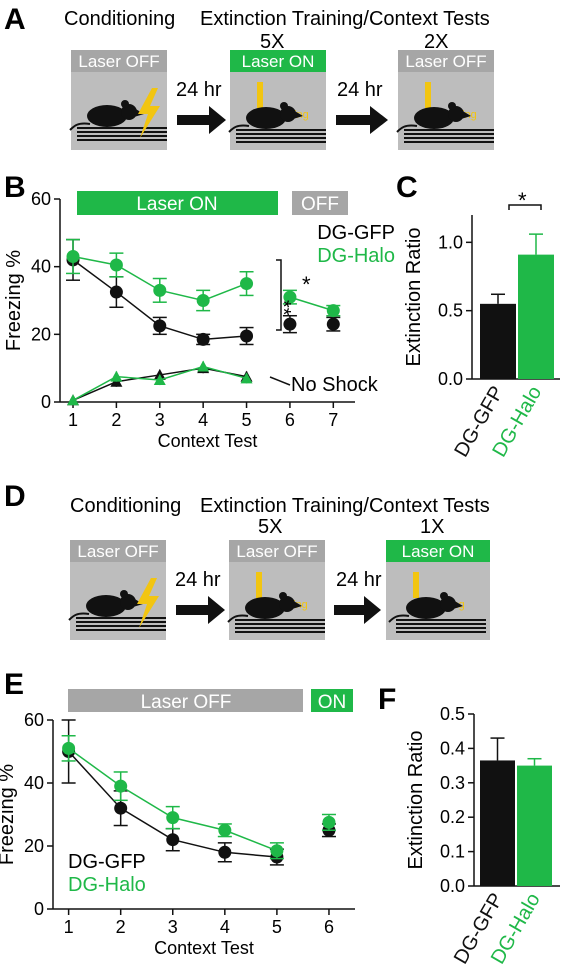 The image size is (566, 969). Describe the element at coordinates (452, 852) in the screenshot. I see `y-tick-label: 0.1` at that location.